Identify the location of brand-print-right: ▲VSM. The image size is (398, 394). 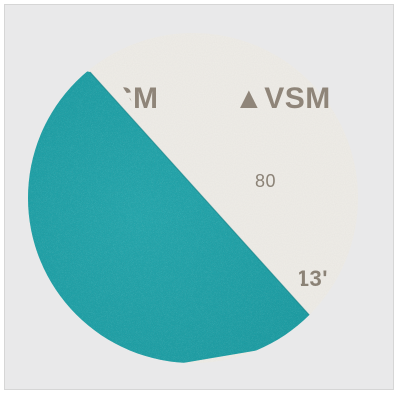
(282, 98).